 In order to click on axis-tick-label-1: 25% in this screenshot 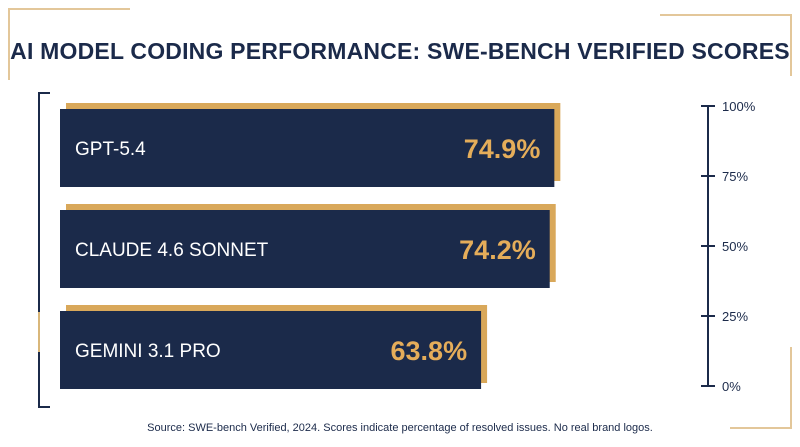, I will do `click(735, 316)`.